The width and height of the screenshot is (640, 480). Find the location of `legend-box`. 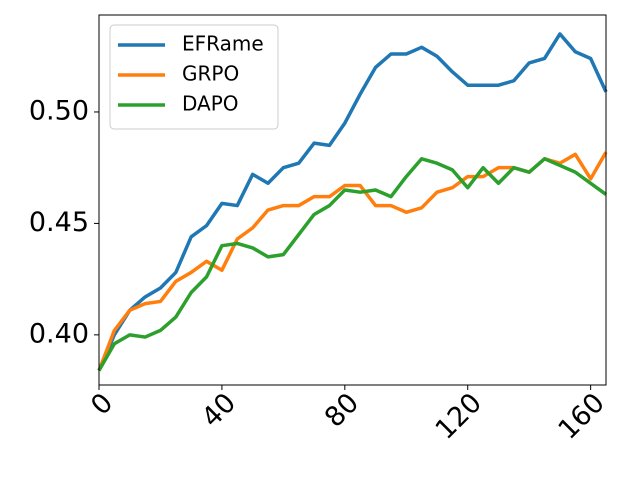

legend-box is located at coordinates (194, 77).